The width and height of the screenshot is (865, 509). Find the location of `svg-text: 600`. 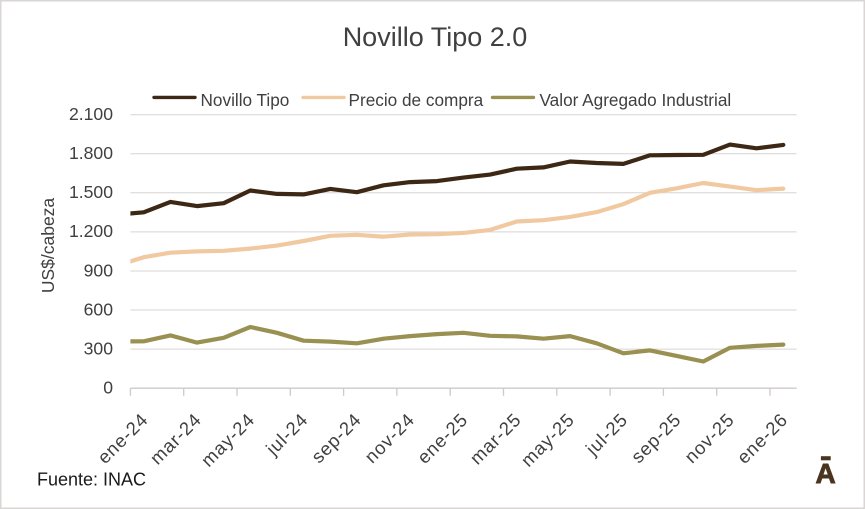

svg-text: 600 is located at coordinates (99, 309).